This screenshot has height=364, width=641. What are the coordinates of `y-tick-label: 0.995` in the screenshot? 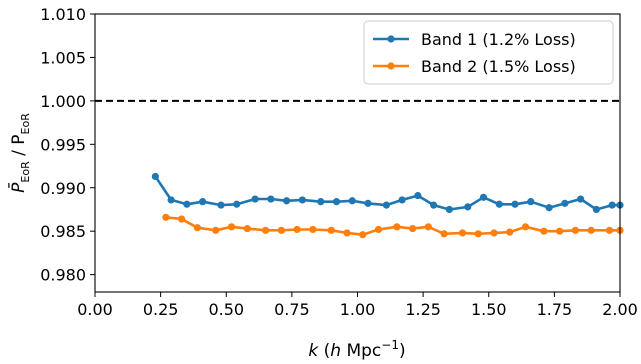 It's located at (63, 144).